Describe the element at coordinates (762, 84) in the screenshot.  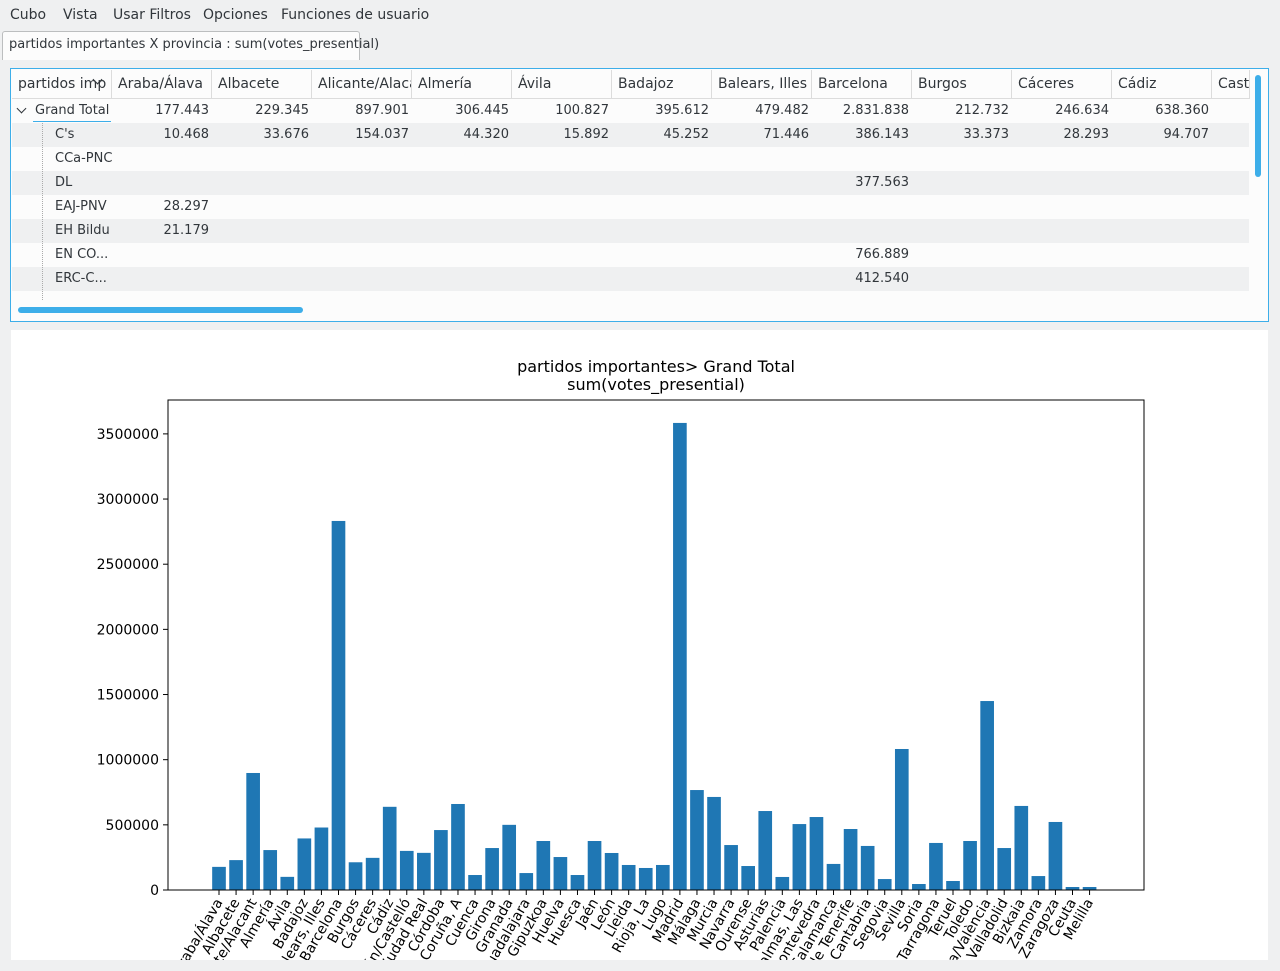
I see `column-header: Balears, Illes` at that location.